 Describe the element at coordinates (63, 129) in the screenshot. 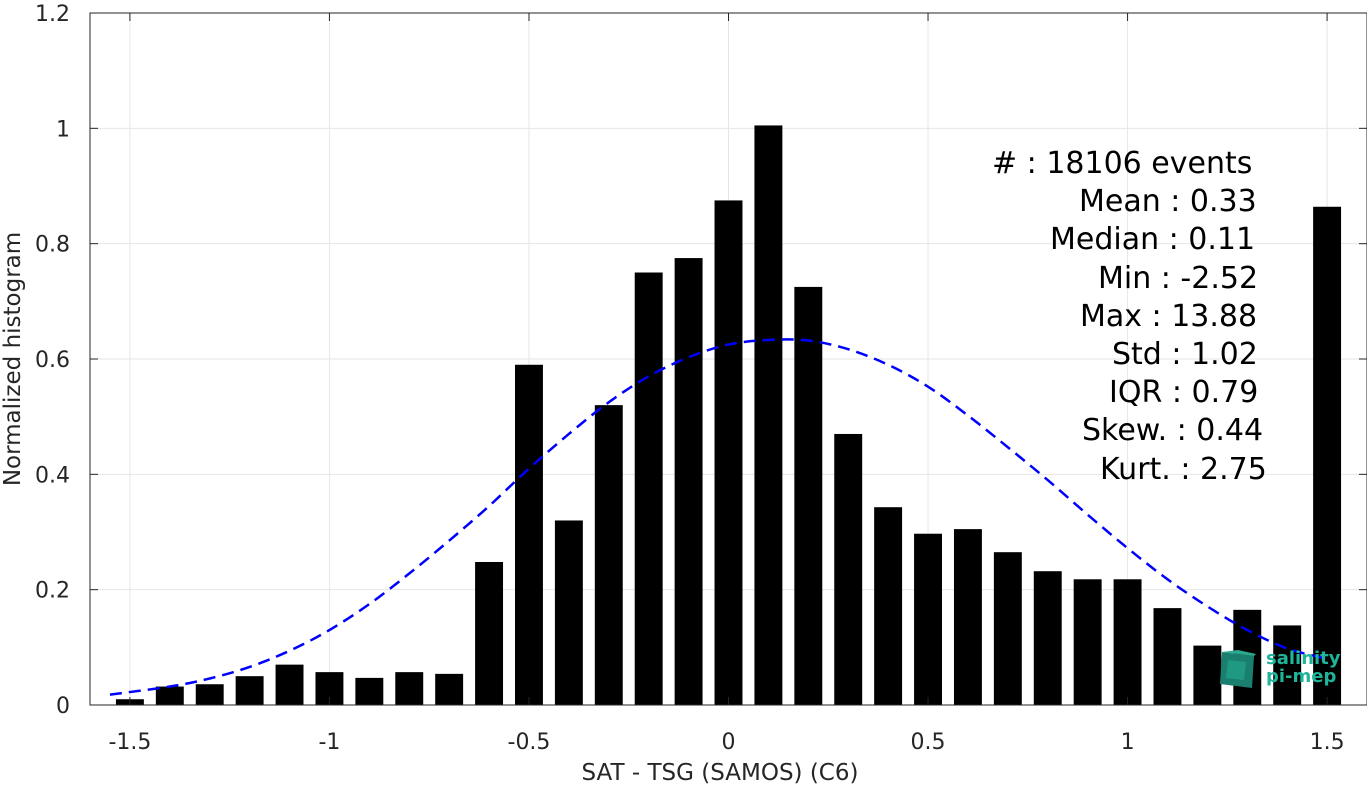

I see `y-tick-label: 1` at that location.